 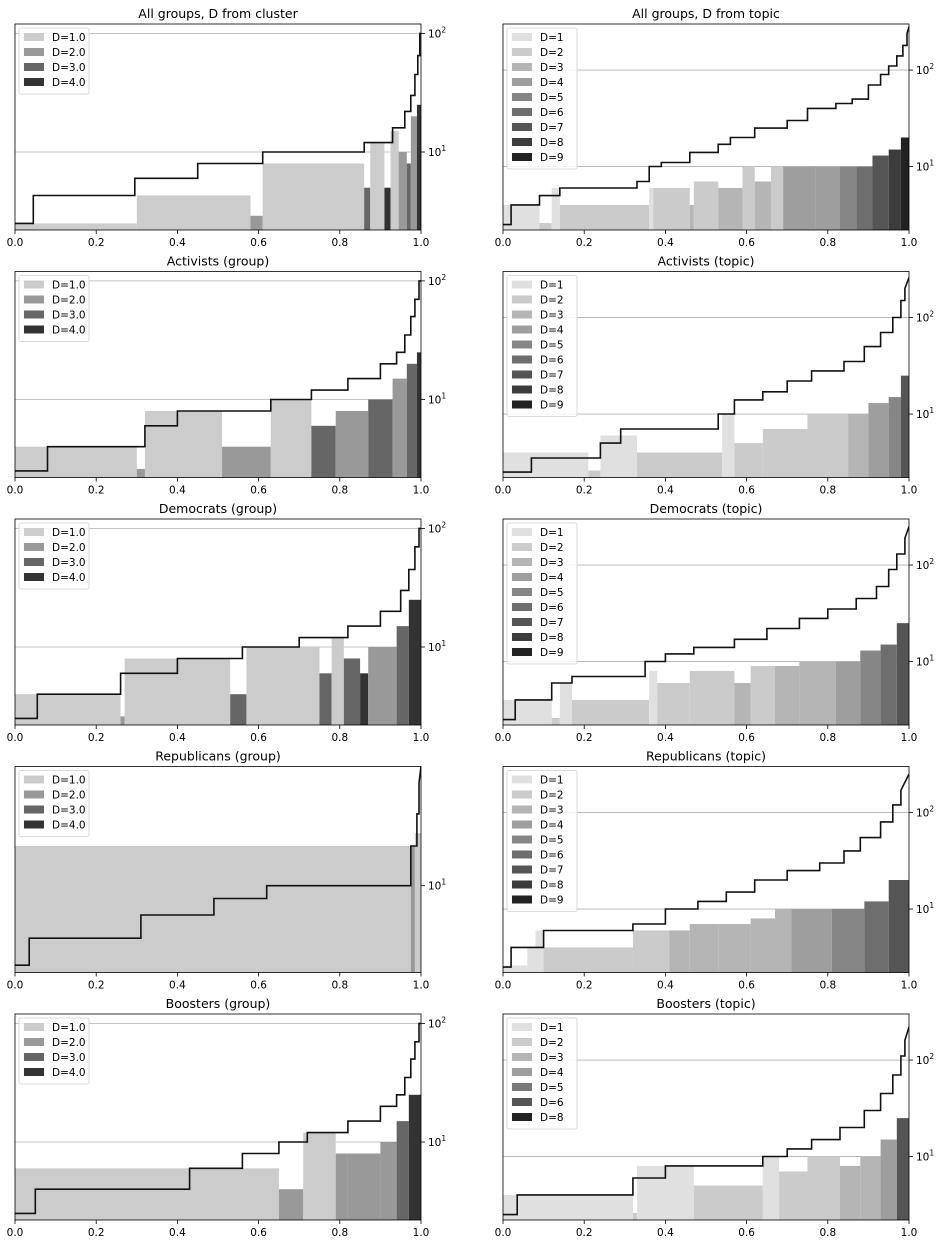 What do you see at coordinates (218, 13) in the screenshot?
I see `chart-title: All groups, D from cluster` at bounding box center [218, 13].